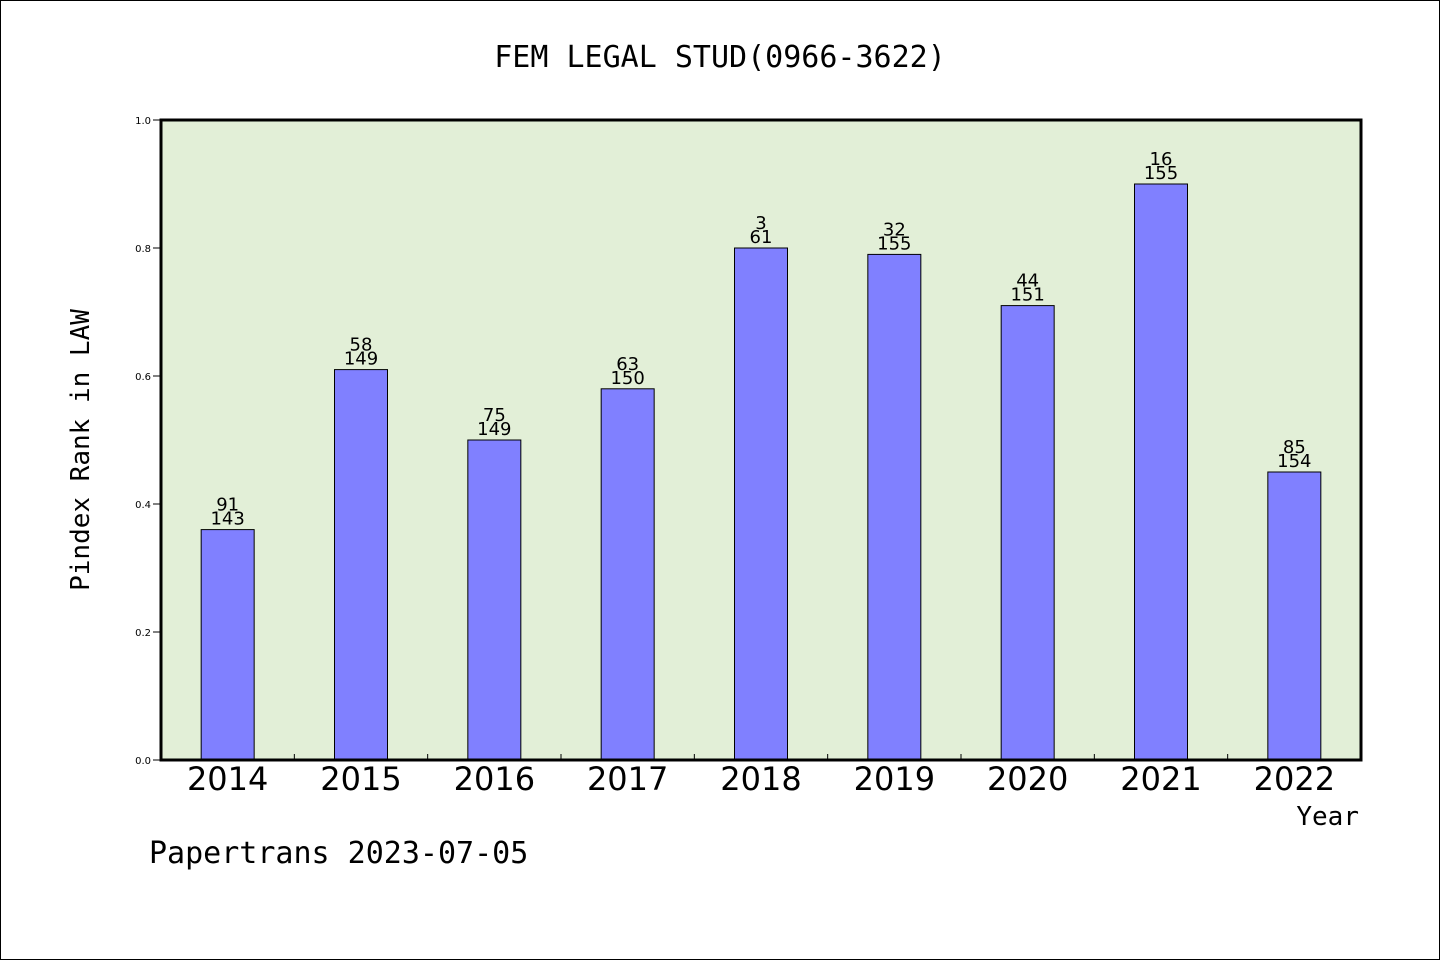 This screenshot has height=960, width=1440. What do you see at coordinates (143, 761) in the screenshot?
I see `y-tick-label: 0.0` at bounding box center [143, 761].